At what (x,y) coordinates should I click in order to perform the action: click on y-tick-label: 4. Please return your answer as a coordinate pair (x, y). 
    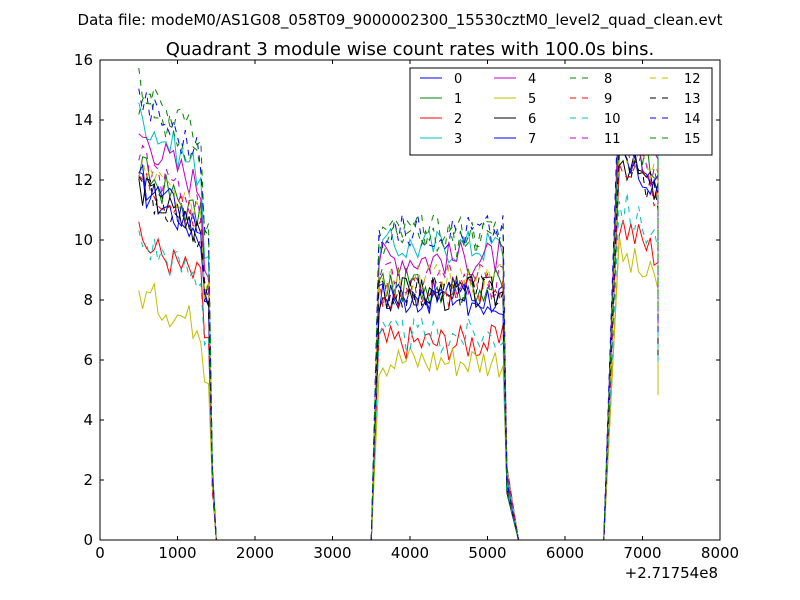
    Looking at the image, I should click on (88, 420).